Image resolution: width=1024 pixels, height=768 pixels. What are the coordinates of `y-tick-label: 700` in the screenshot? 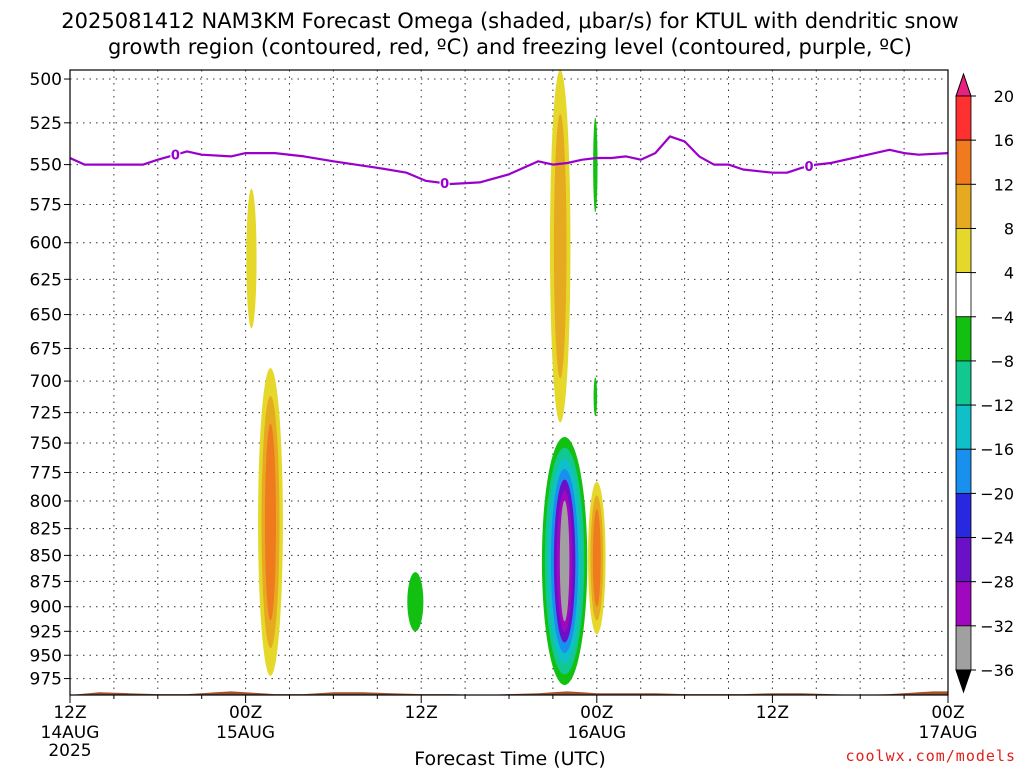 It's located at (46, 382).